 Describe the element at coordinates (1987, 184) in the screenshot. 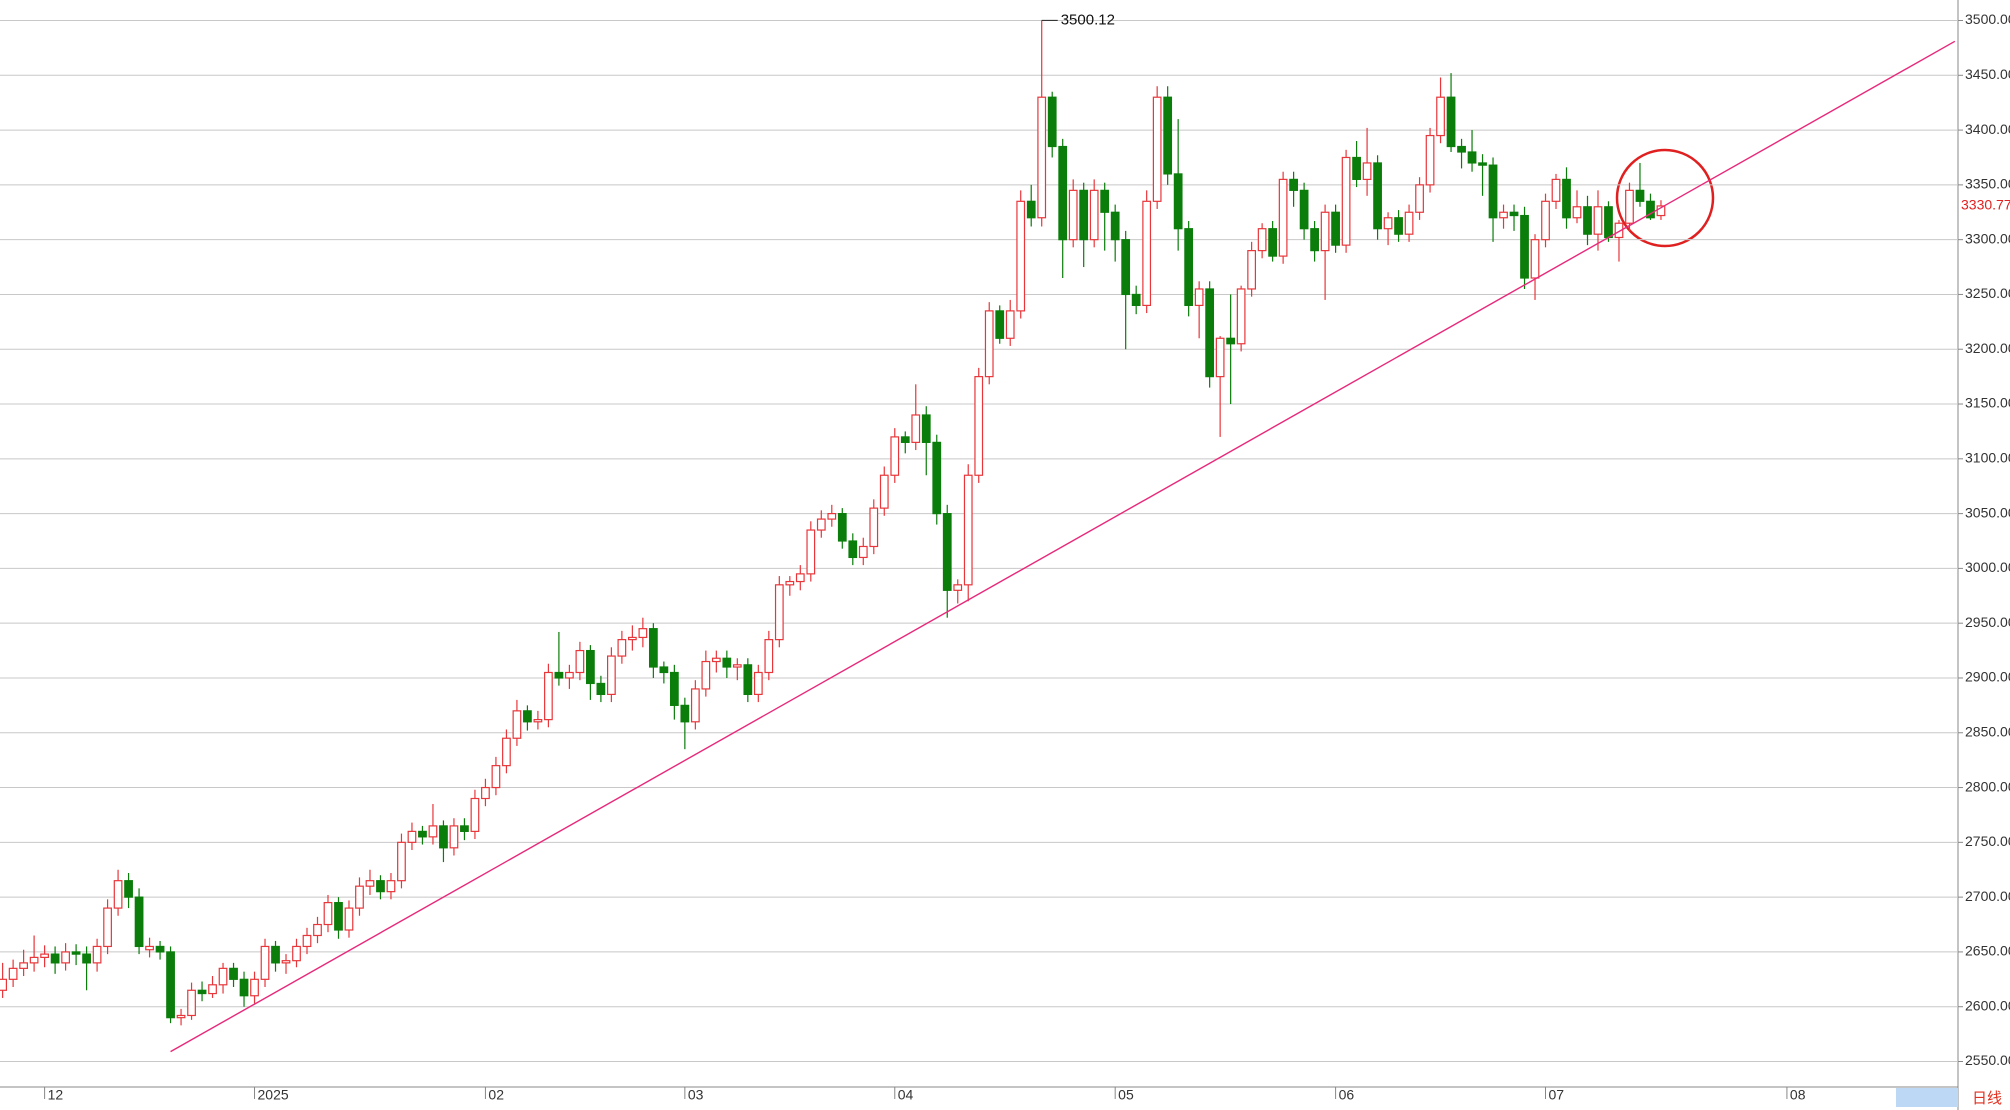

I see `y-tick-label: 3350.00` at that location.